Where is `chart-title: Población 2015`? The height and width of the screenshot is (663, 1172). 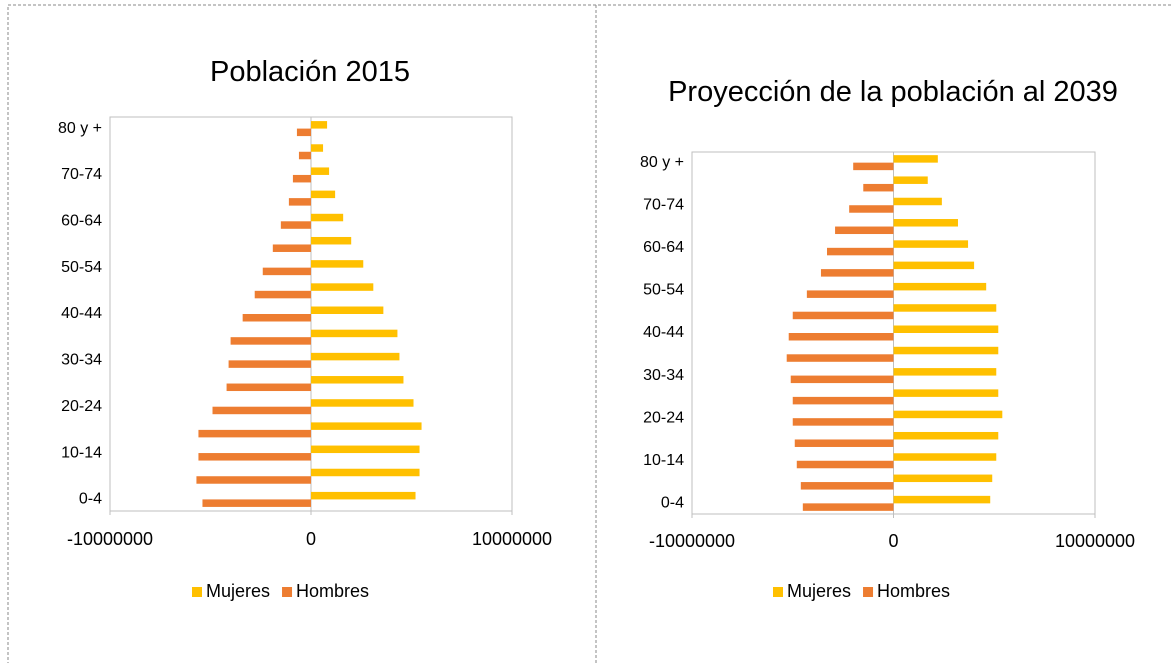 chart-title: Población 2015 is located at coordinates (310, 72).